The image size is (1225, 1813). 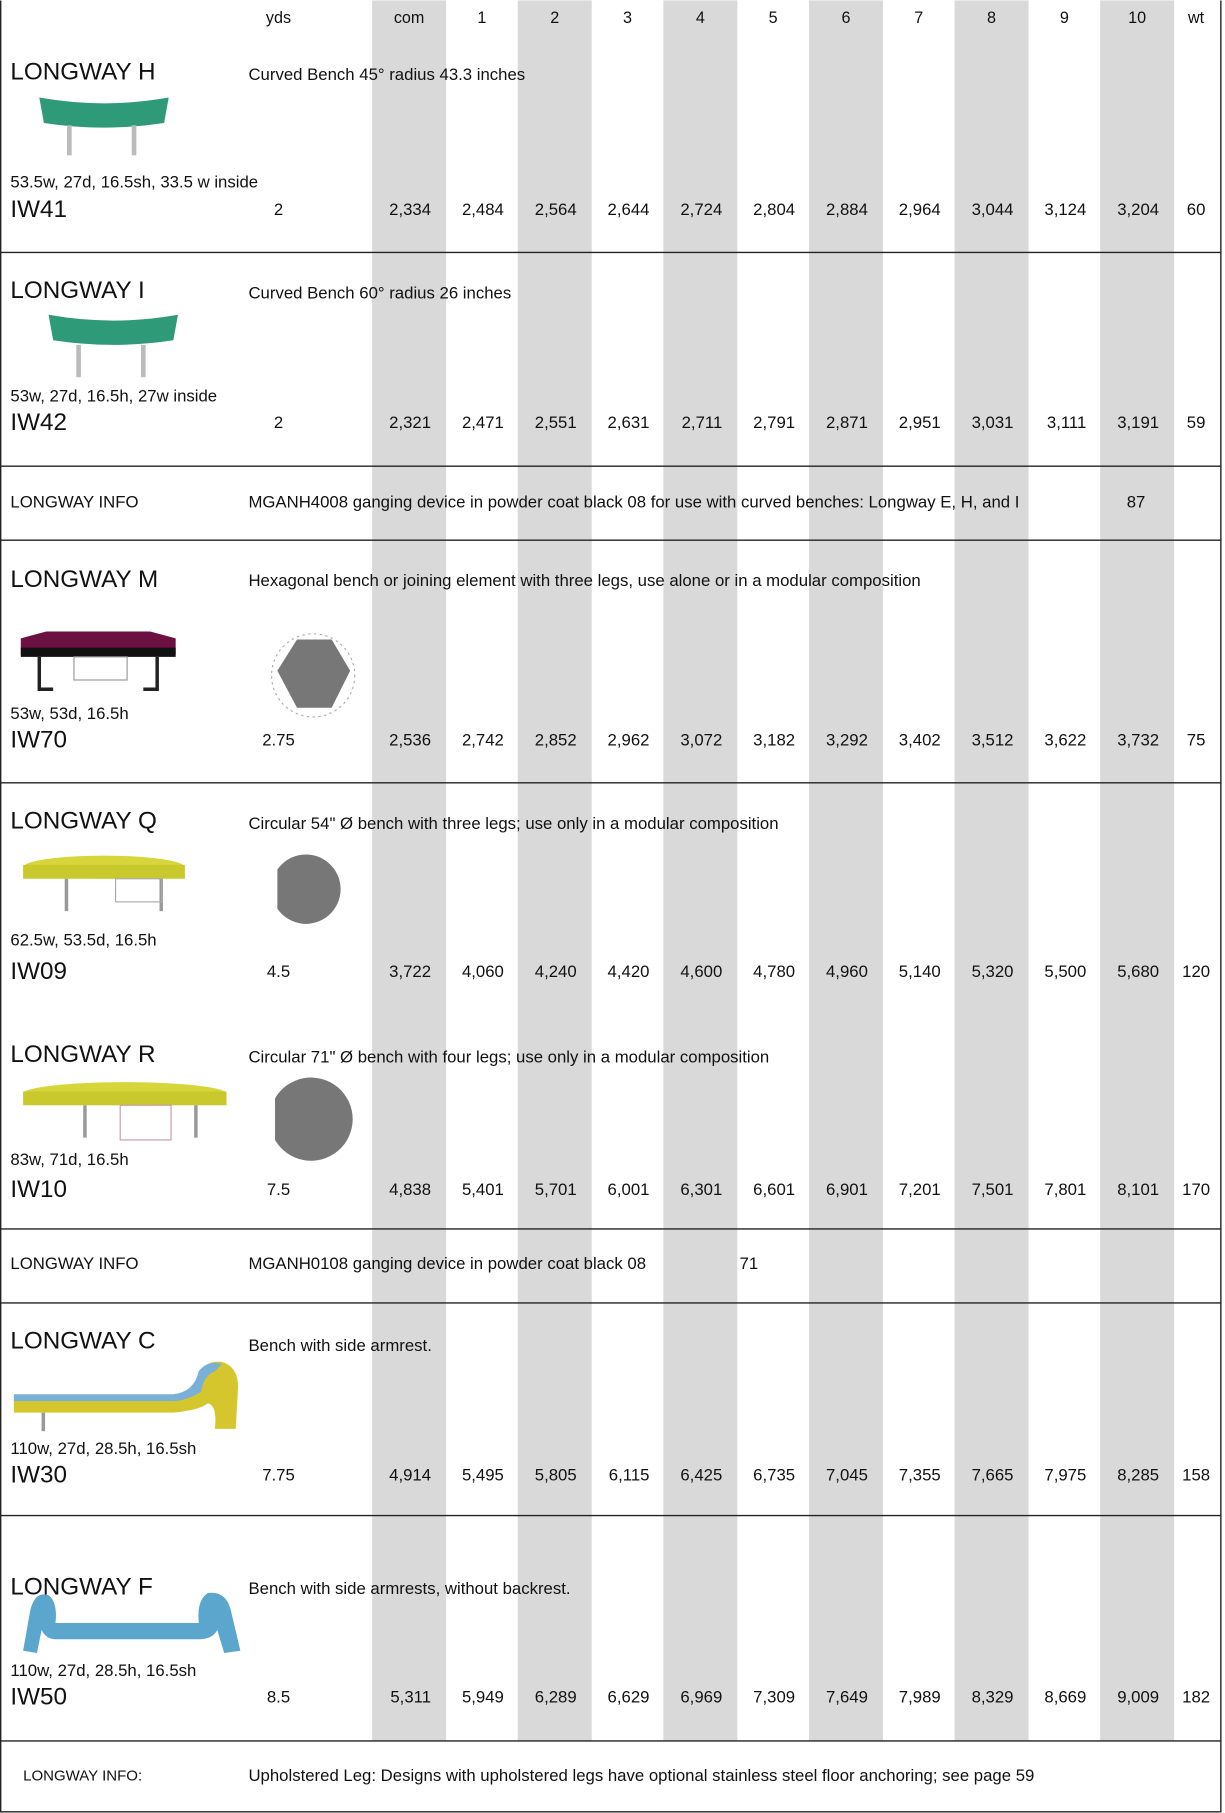 What do you see at coordinates (701, 971) in the screenshot?
I see `price: 4,600` at bounding box center [701, 971].